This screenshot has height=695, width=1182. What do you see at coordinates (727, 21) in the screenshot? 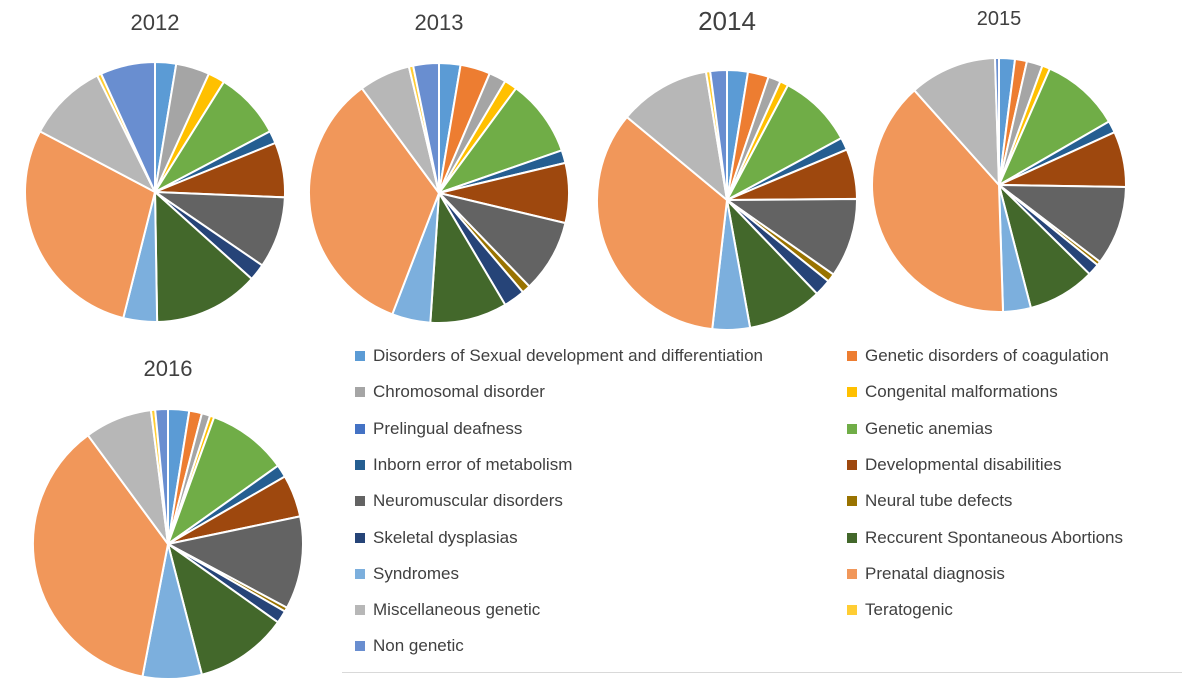
I see `pie-title-2014: 2014` at bounding box center [727, 21].